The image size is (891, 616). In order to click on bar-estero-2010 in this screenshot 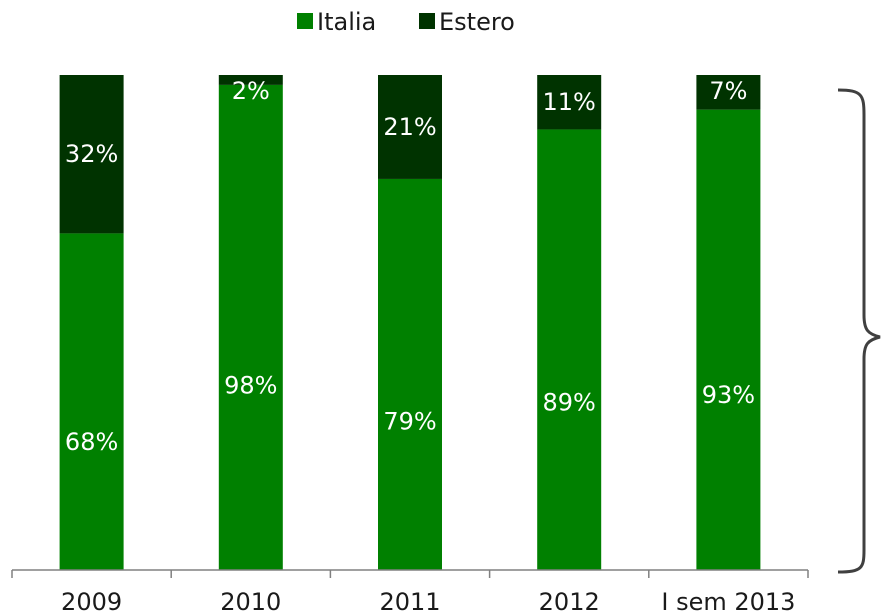, I will do `click(250, 80)`.